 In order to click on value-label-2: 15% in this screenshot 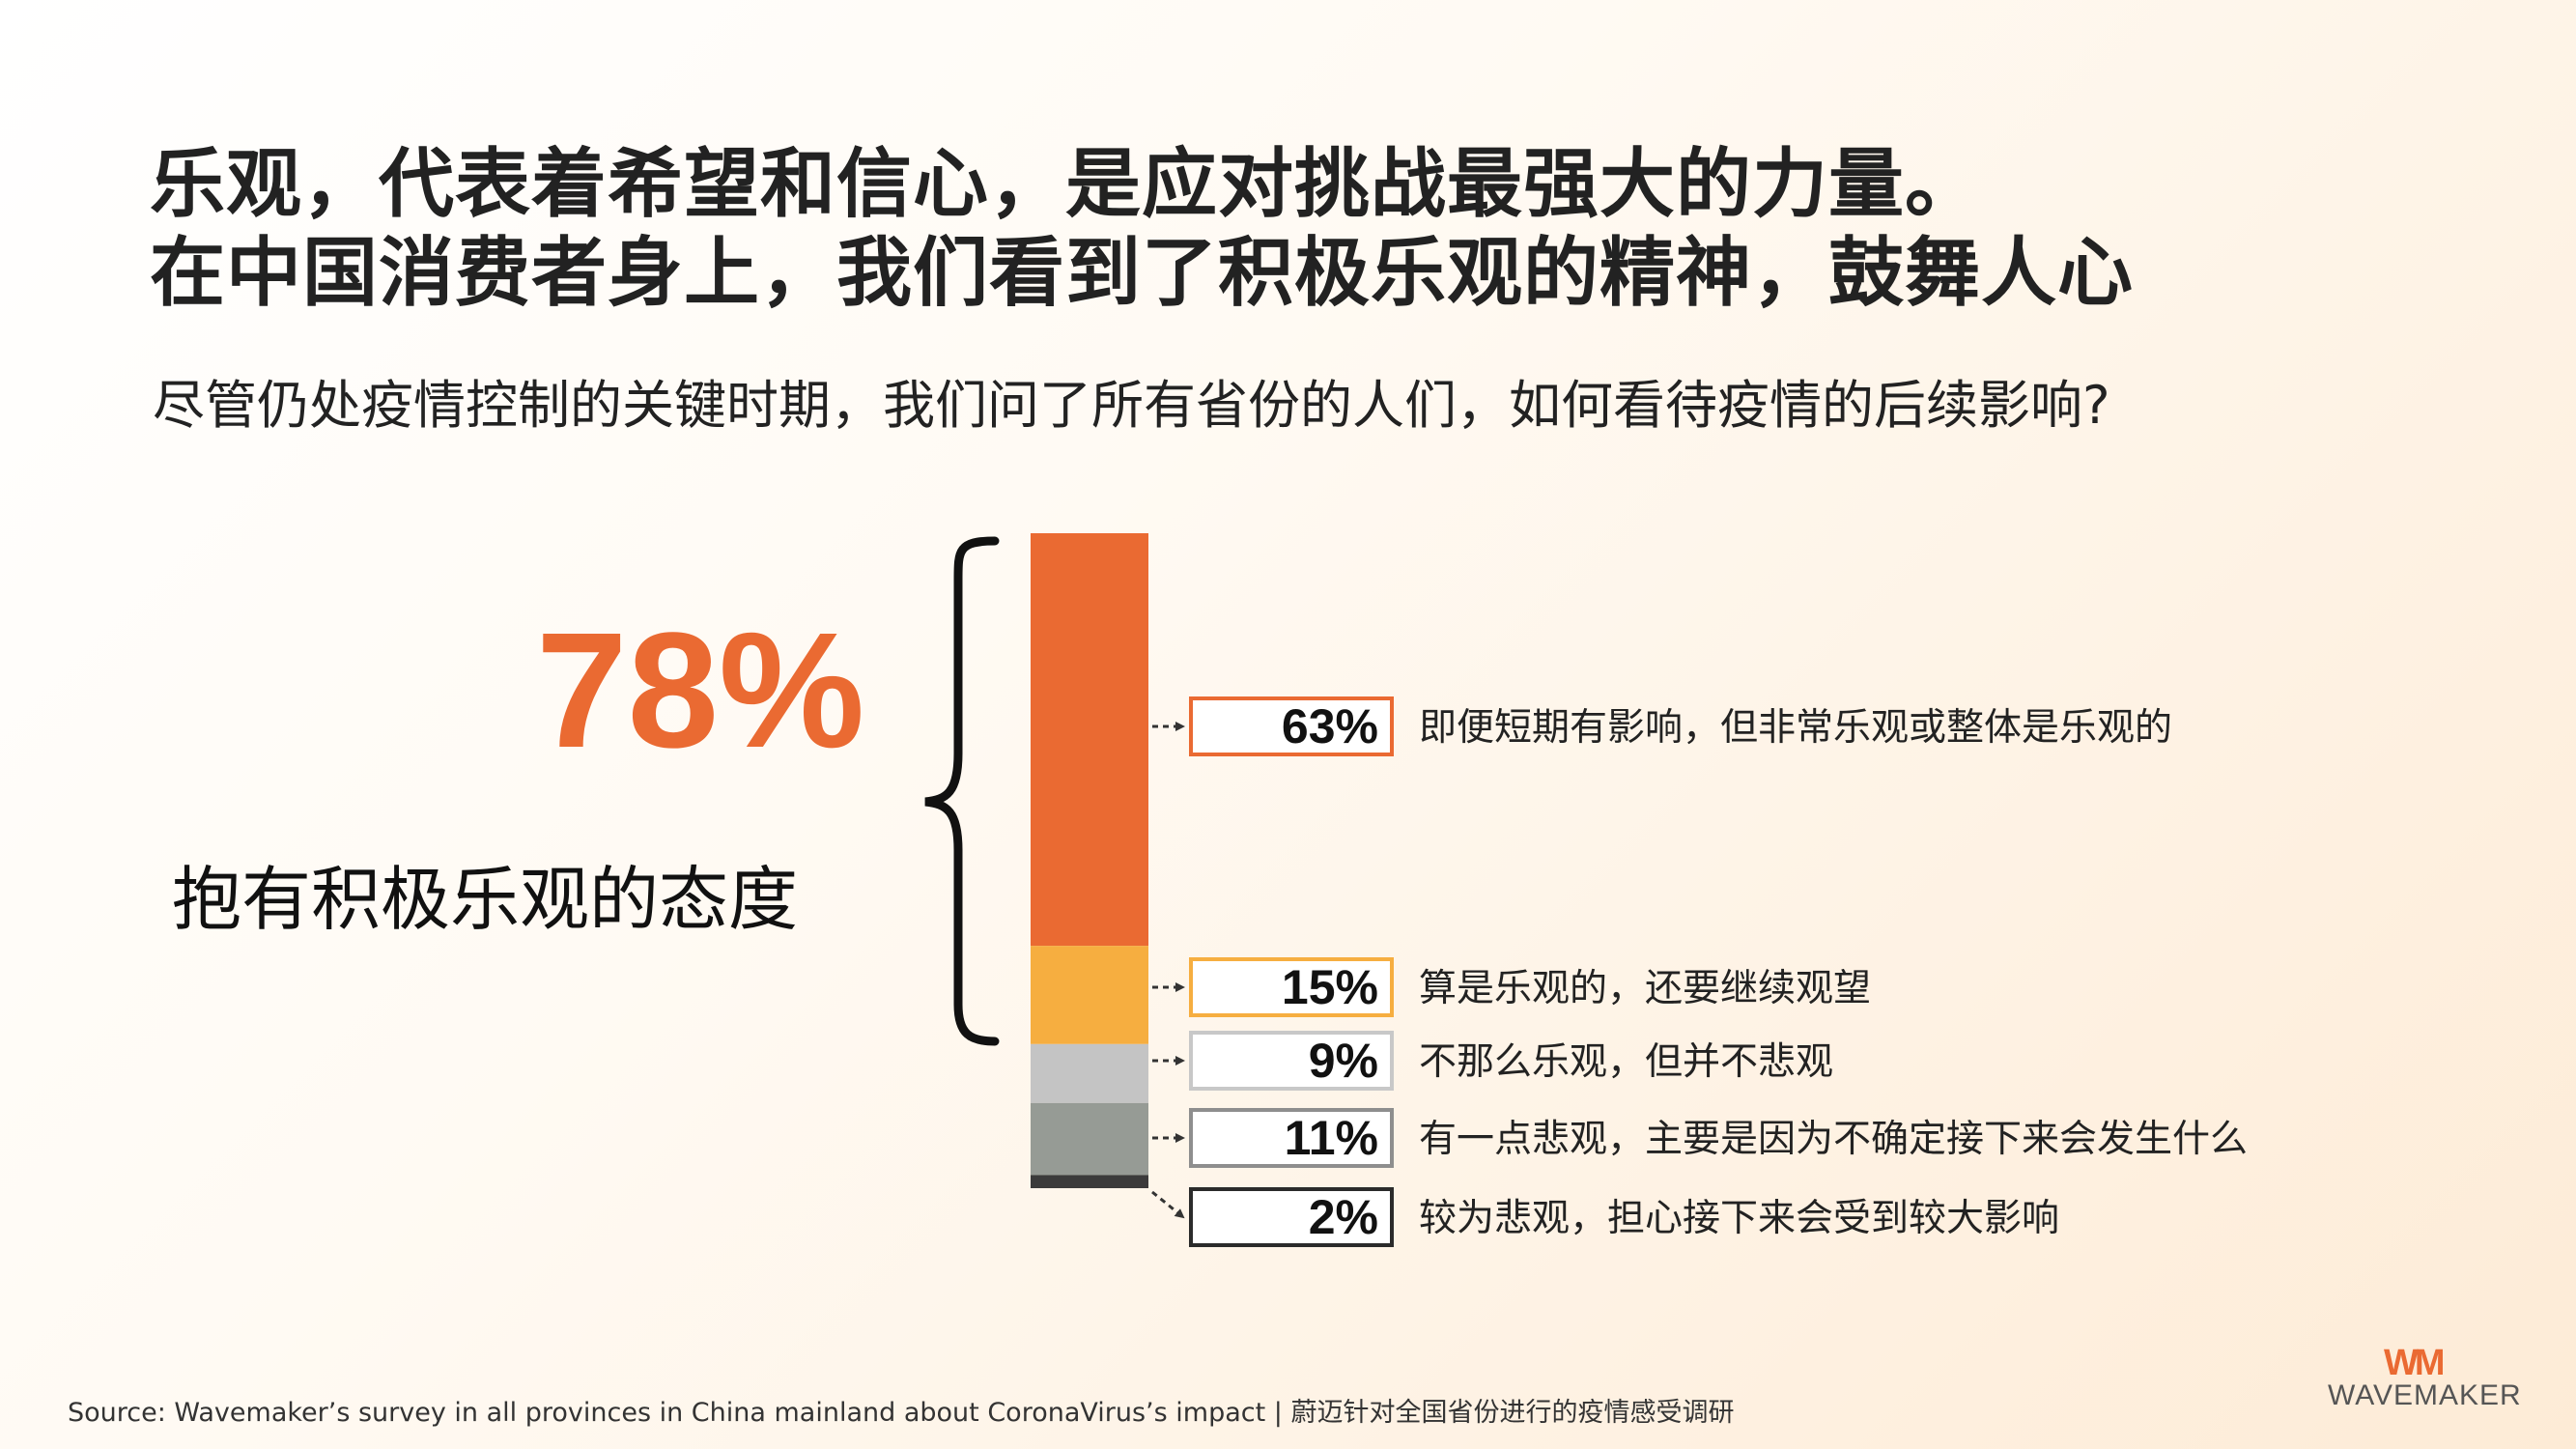, I will do `click(1330, 987)`.